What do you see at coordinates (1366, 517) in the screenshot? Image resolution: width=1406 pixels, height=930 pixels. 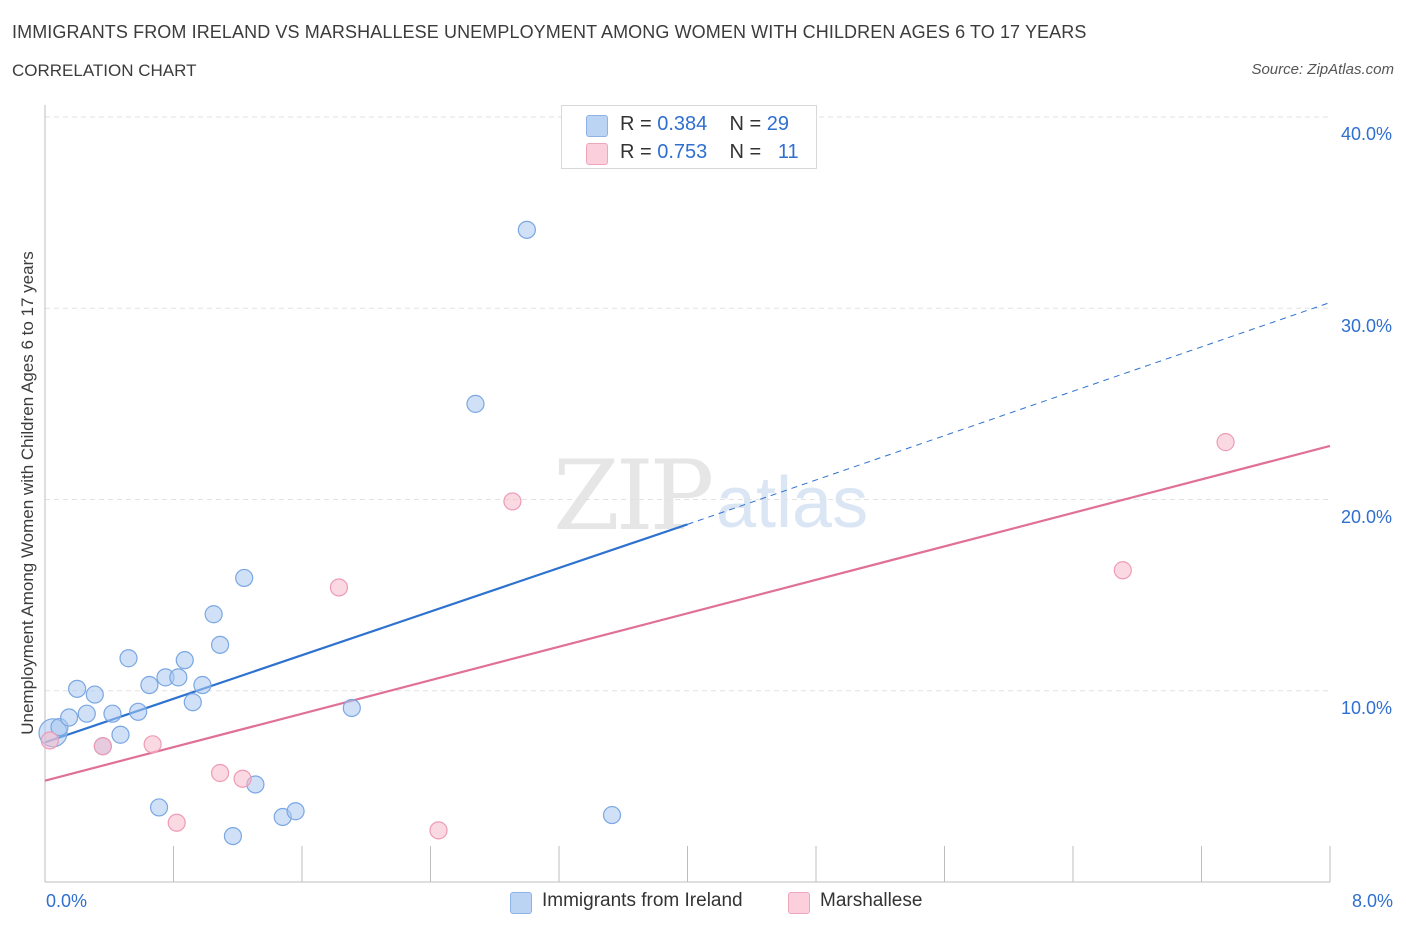 I see `y-tick-label-20: 20.0%` at bounding box center [1366, 517].